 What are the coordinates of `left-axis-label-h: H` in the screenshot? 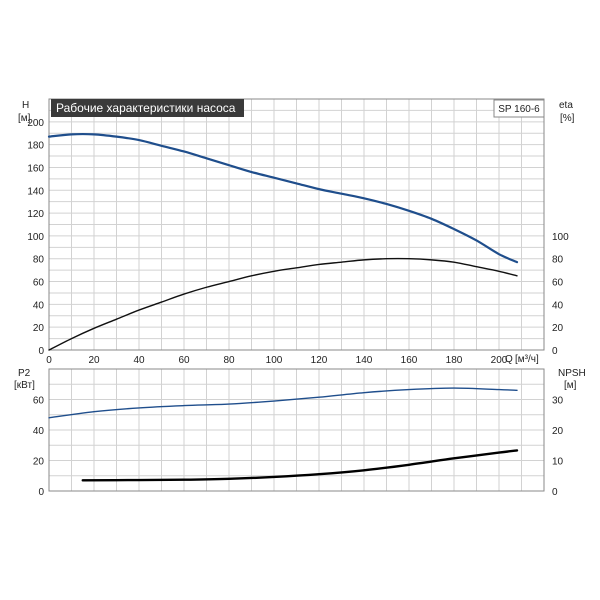 It's located at (25, 105).